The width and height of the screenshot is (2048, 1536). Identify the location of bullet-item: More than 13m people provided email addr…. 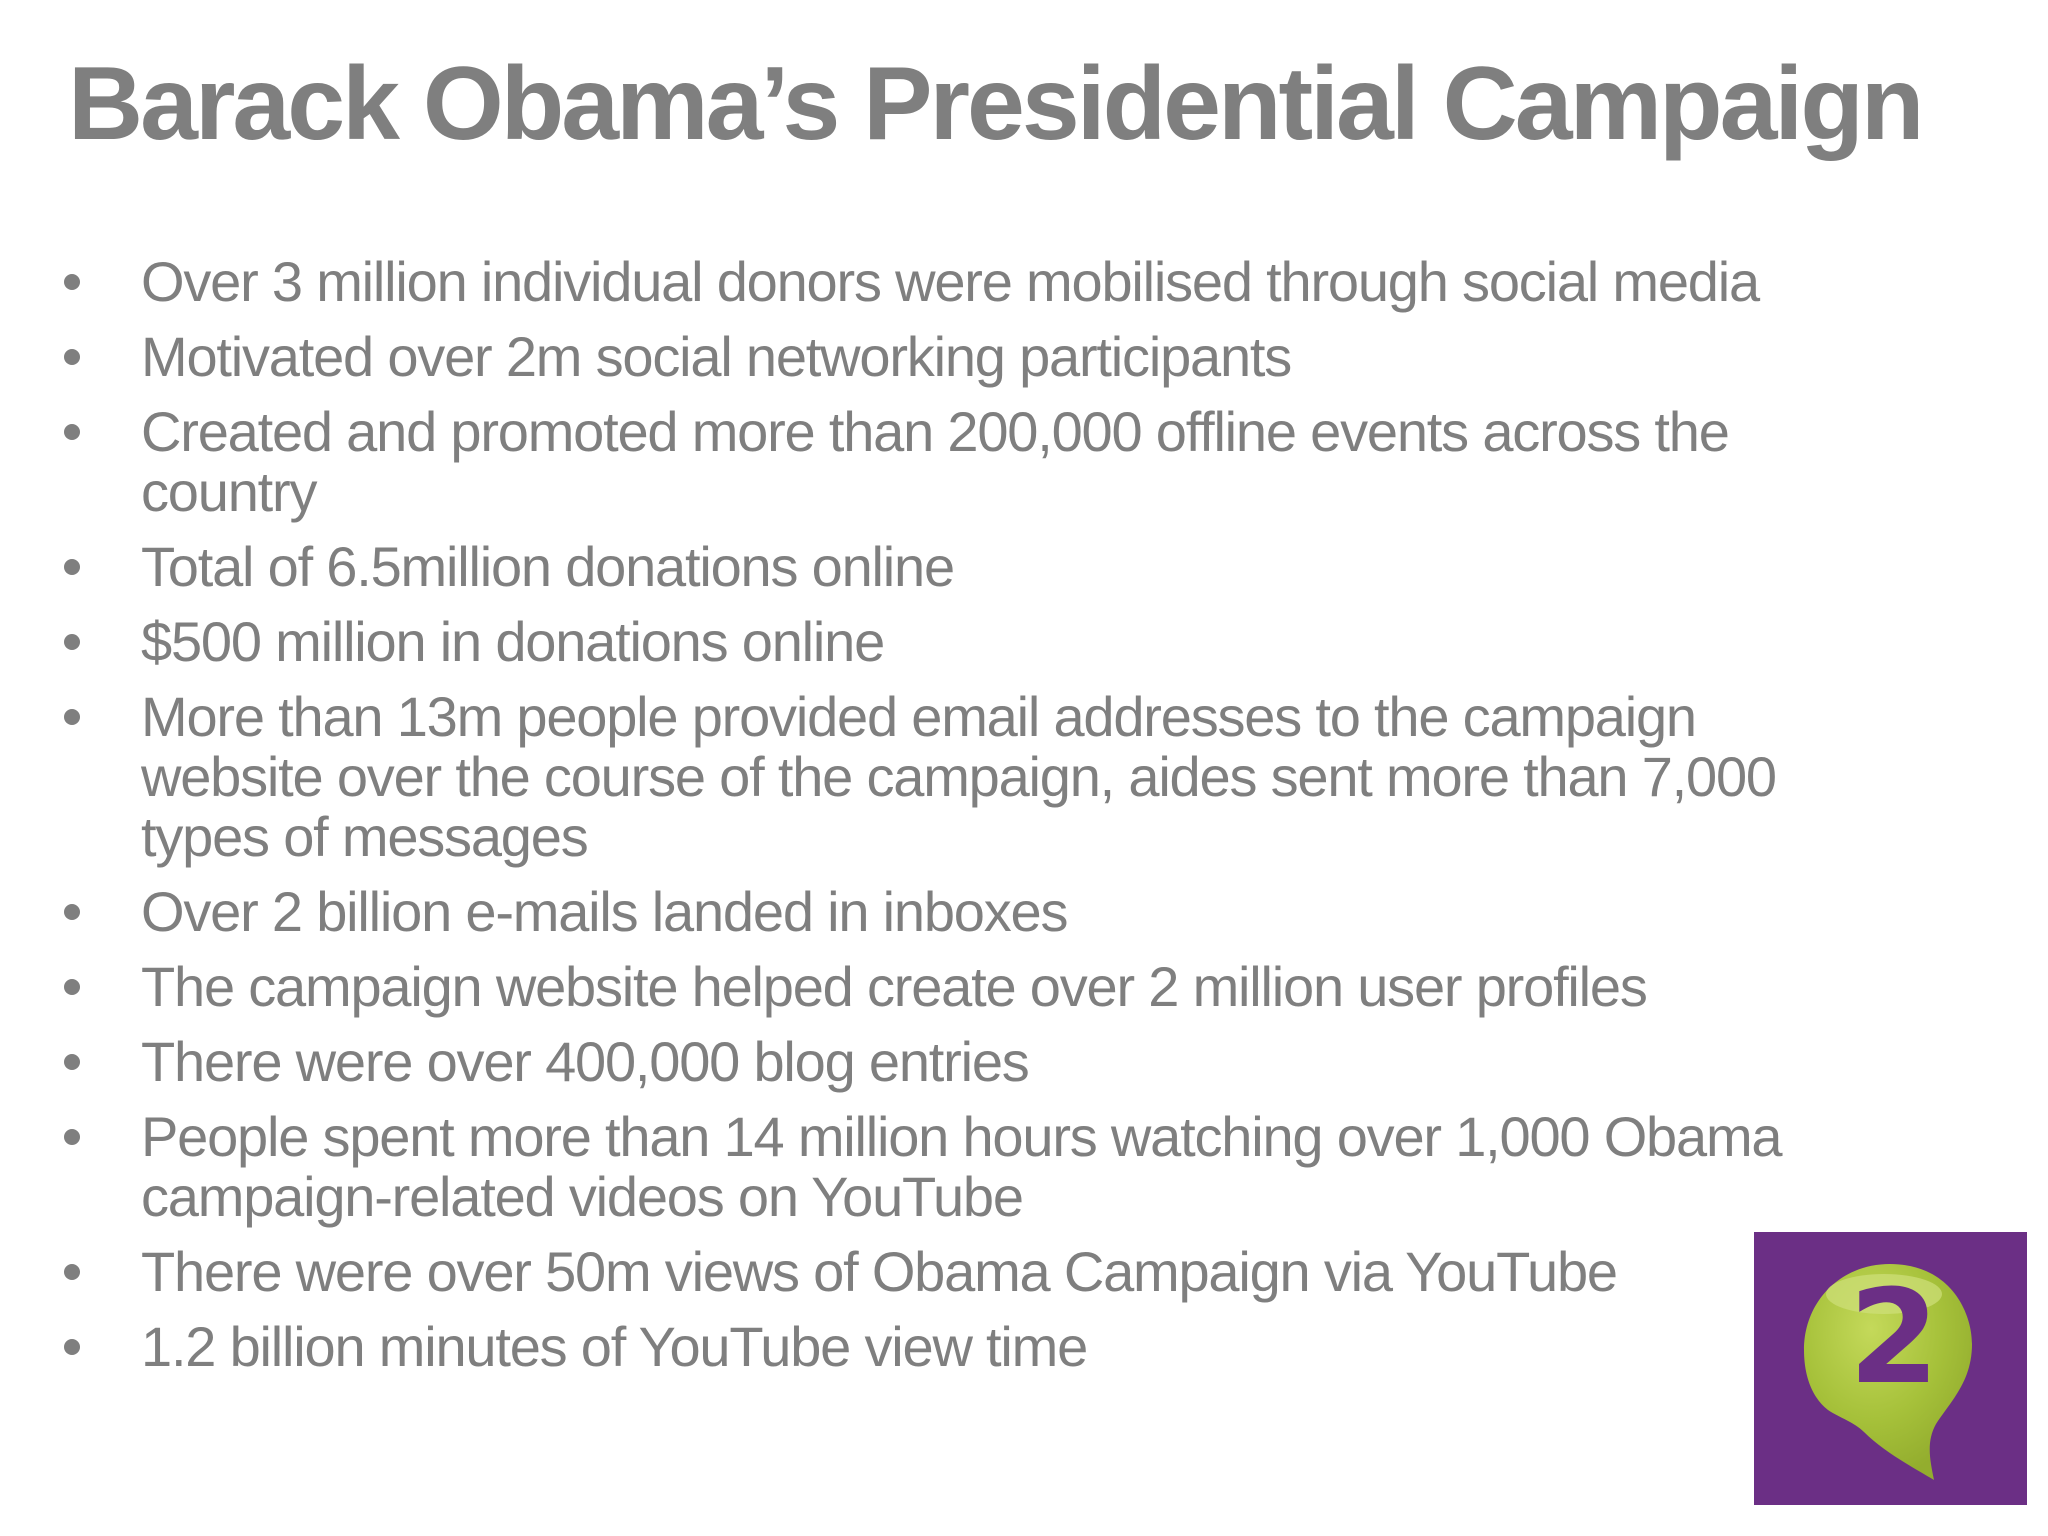
(1024, 777).